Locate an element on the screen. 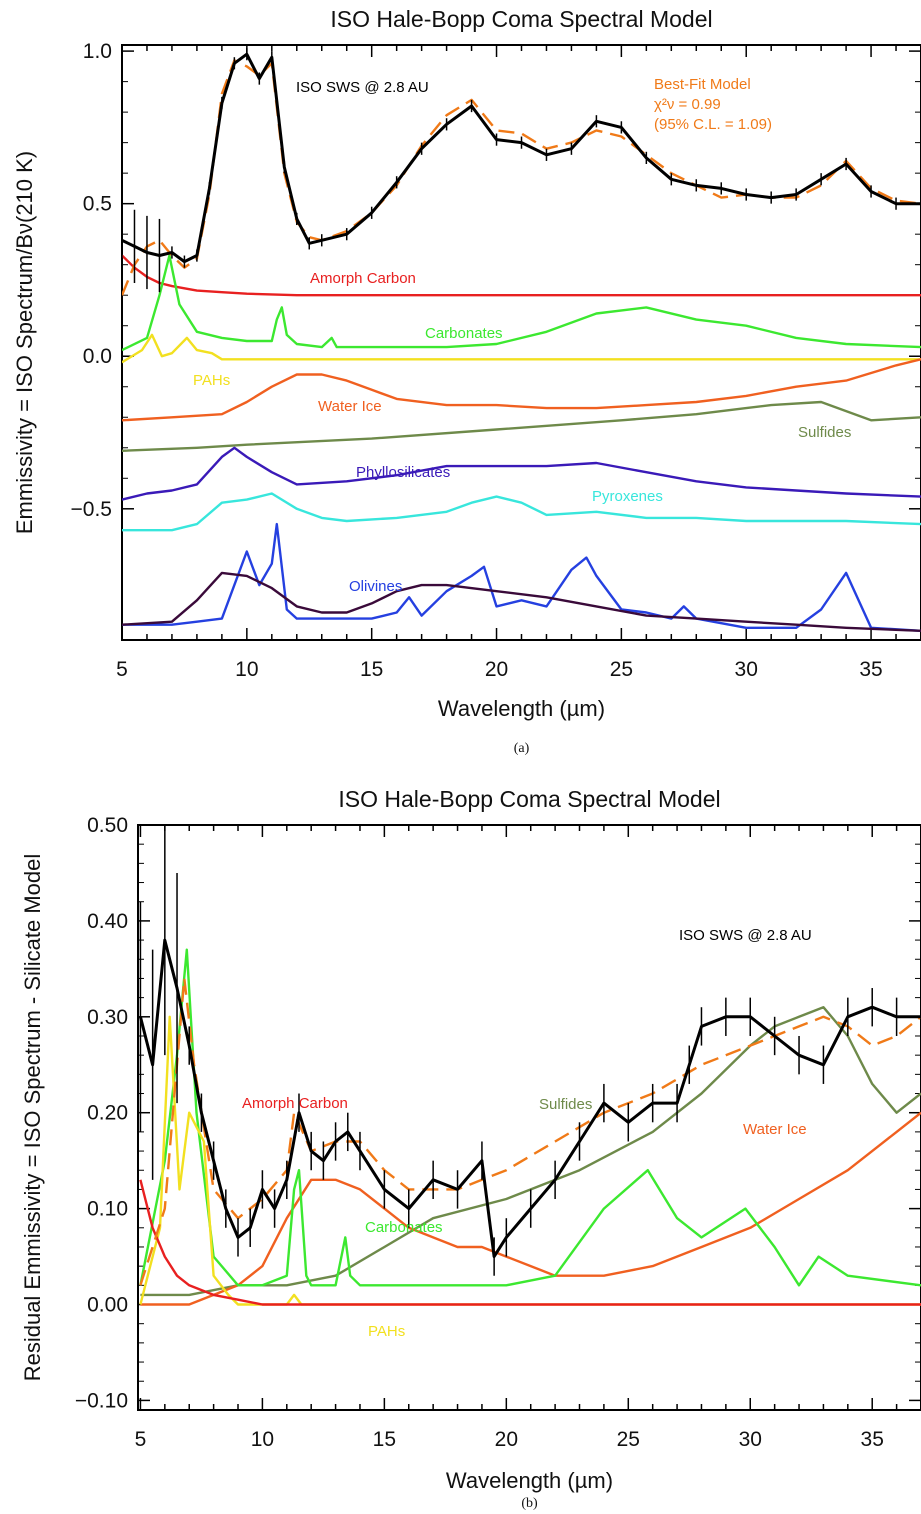  series-line-best-fit-model is located at coordinates (521, 177).